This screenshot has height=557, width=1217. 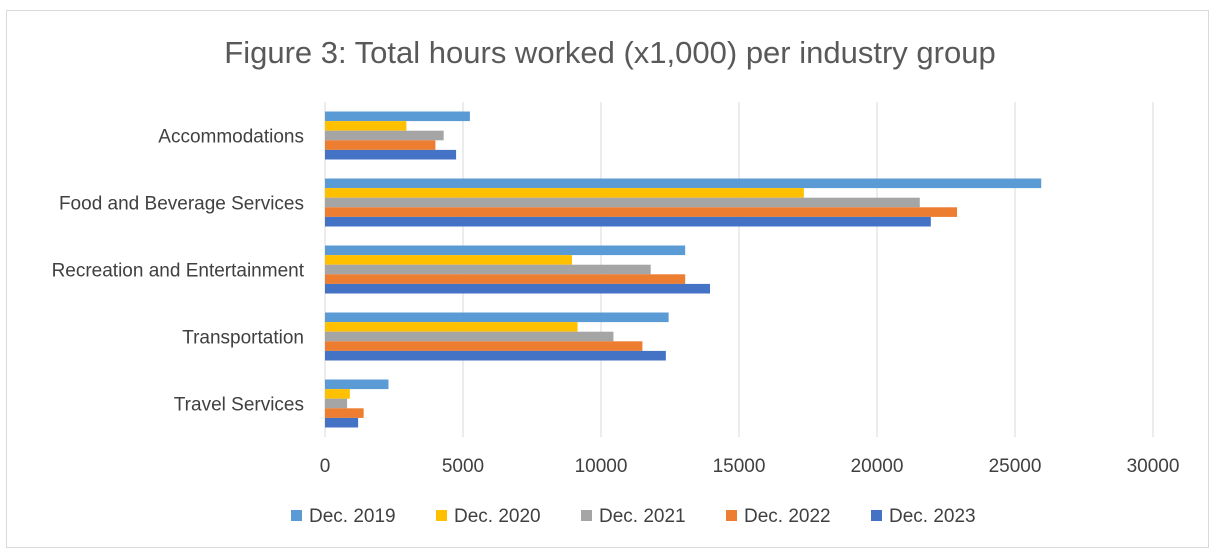 What do you see at coordinates (642, 516) in the screenshot?
I see `legend-label: Dec. 2021` at bounding box center [642, 516].